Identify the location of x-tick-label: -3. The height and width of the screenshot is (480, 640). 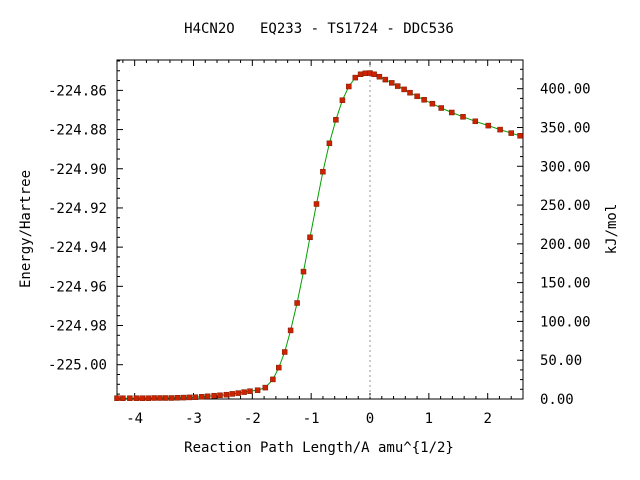
(193, 419).